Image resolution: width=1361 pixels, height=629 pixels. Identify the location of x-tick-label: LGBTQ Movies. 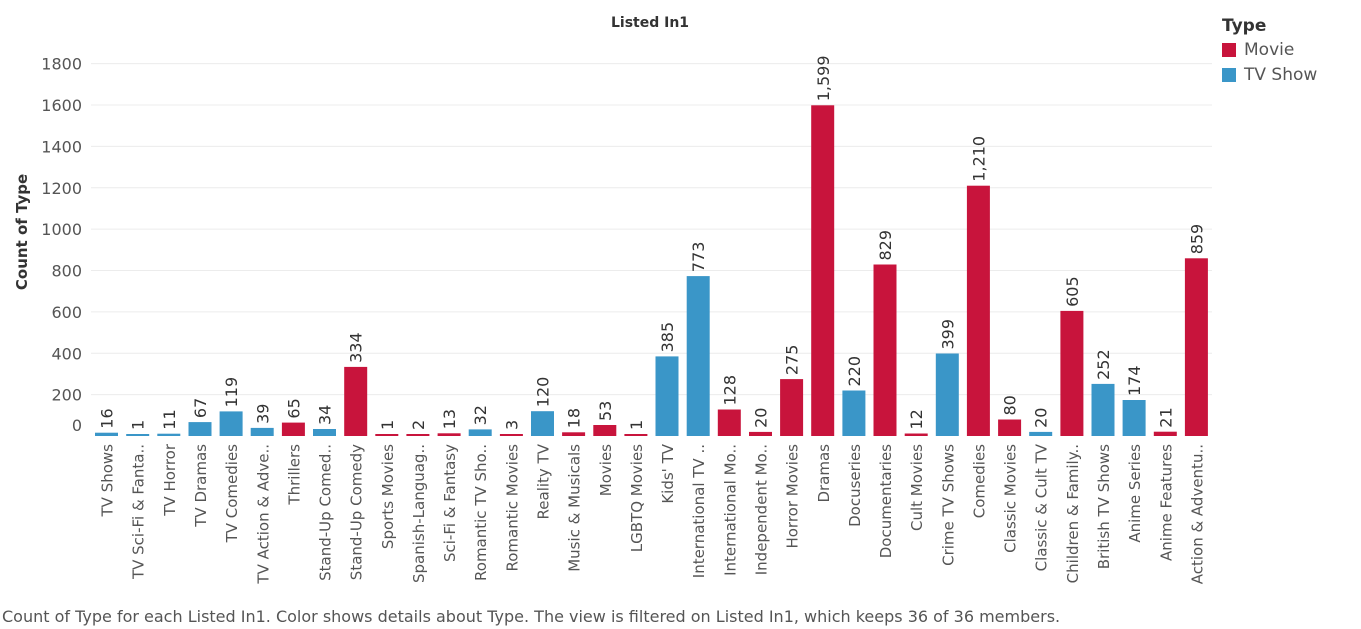
(637, 498).